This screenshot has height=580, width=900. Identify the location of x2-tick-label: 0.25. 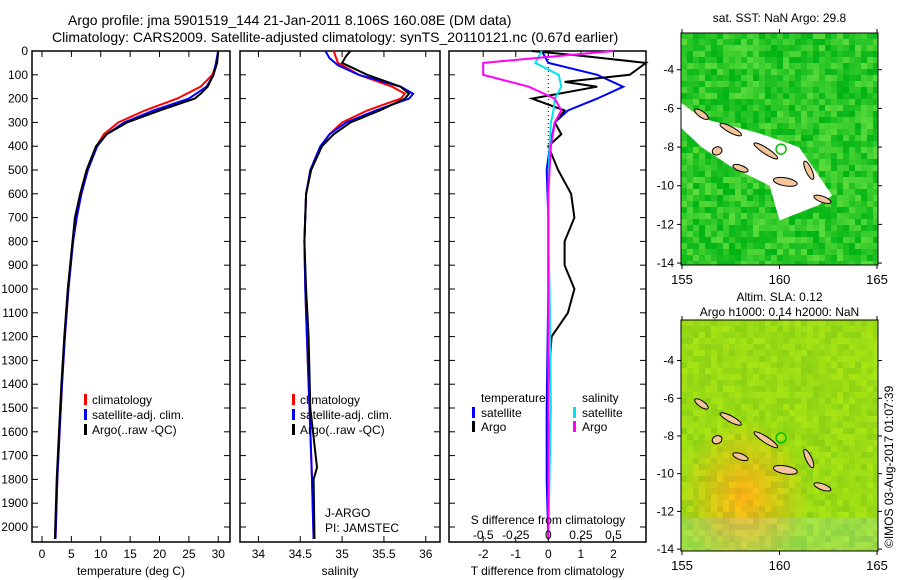
(581, 535).